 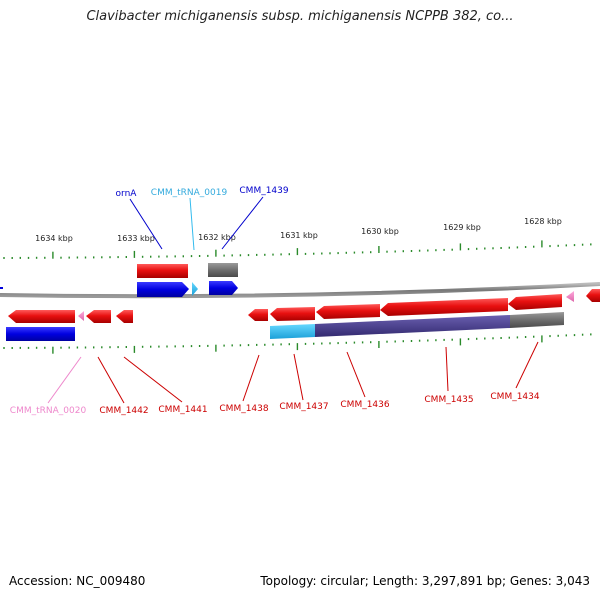 I want to click on label-CMM_1434: CMM_1434, so click(x=514, y=397).